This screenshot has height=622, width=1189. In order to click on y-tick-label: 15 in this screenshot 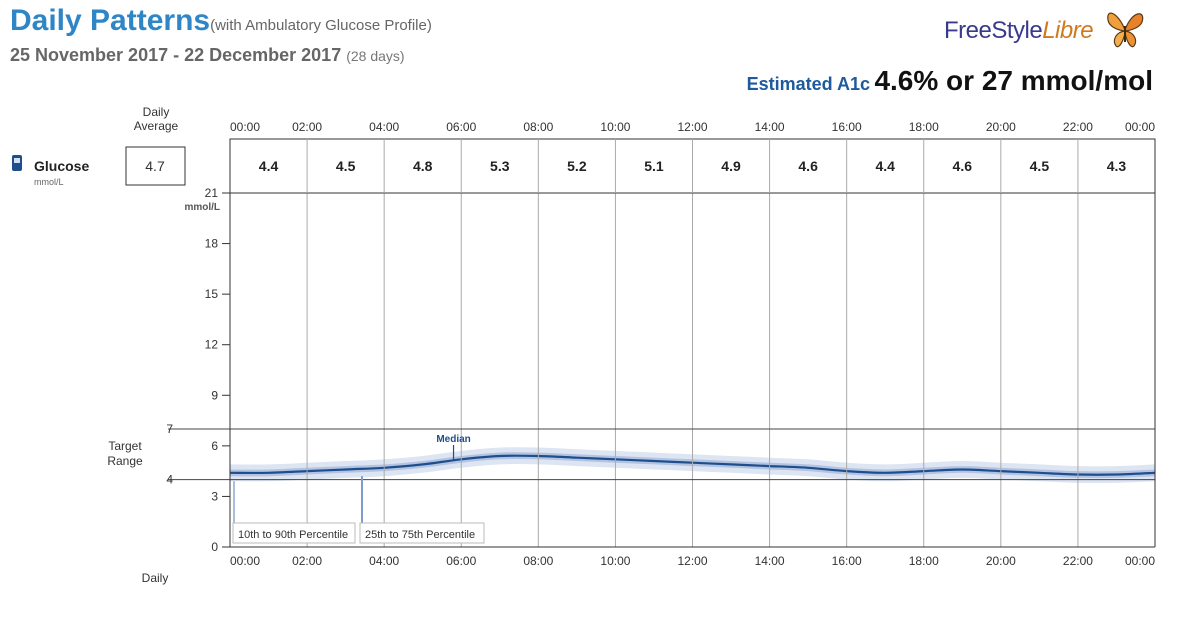, I will do `click(212, 294)`.